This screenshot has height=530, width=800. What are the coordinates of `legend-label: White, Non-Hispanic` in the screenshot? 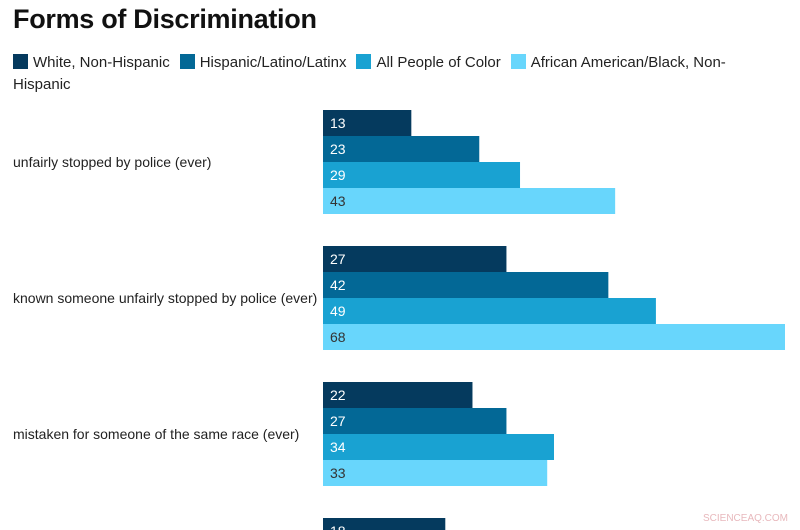 It's located at (101, 62).